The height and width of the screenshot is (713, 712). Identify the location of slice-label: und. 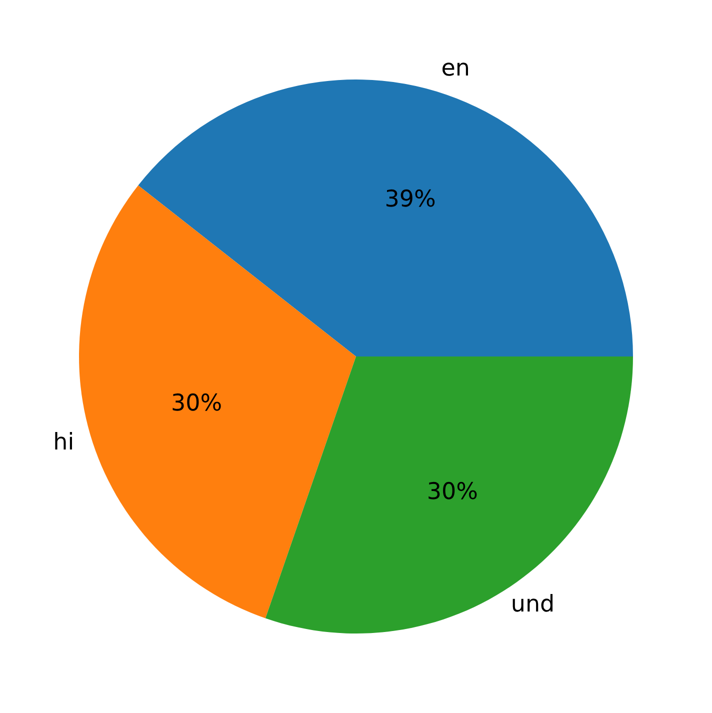
(532, 605).